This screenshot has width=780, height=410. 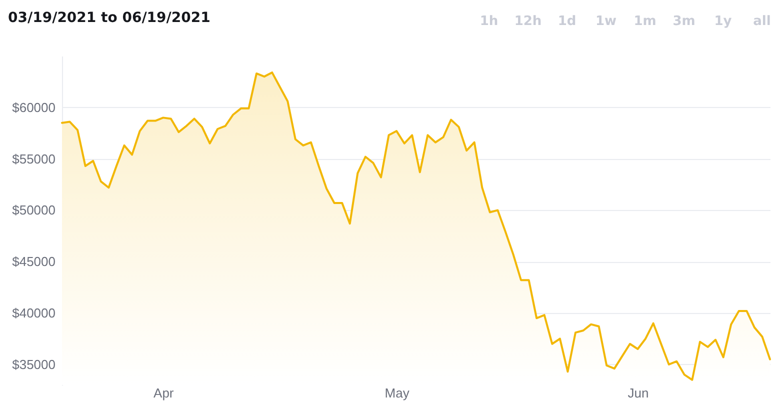 I want to click on y-tick-label: $45000, so click(x=34, y=262).